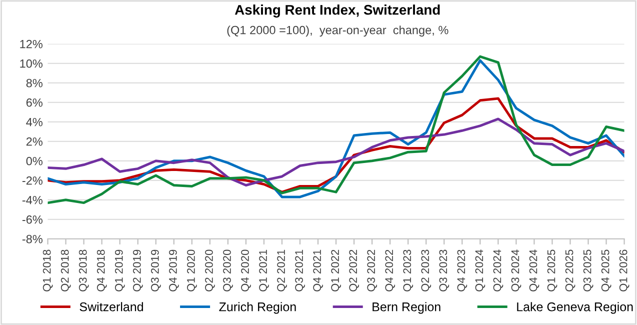 Image resolution: width=637 pixels, height=325 pixels. Describe the element at coordinates (372, 271) in the screenshot. I see `x-tick-label: Q3 2022` at that location.